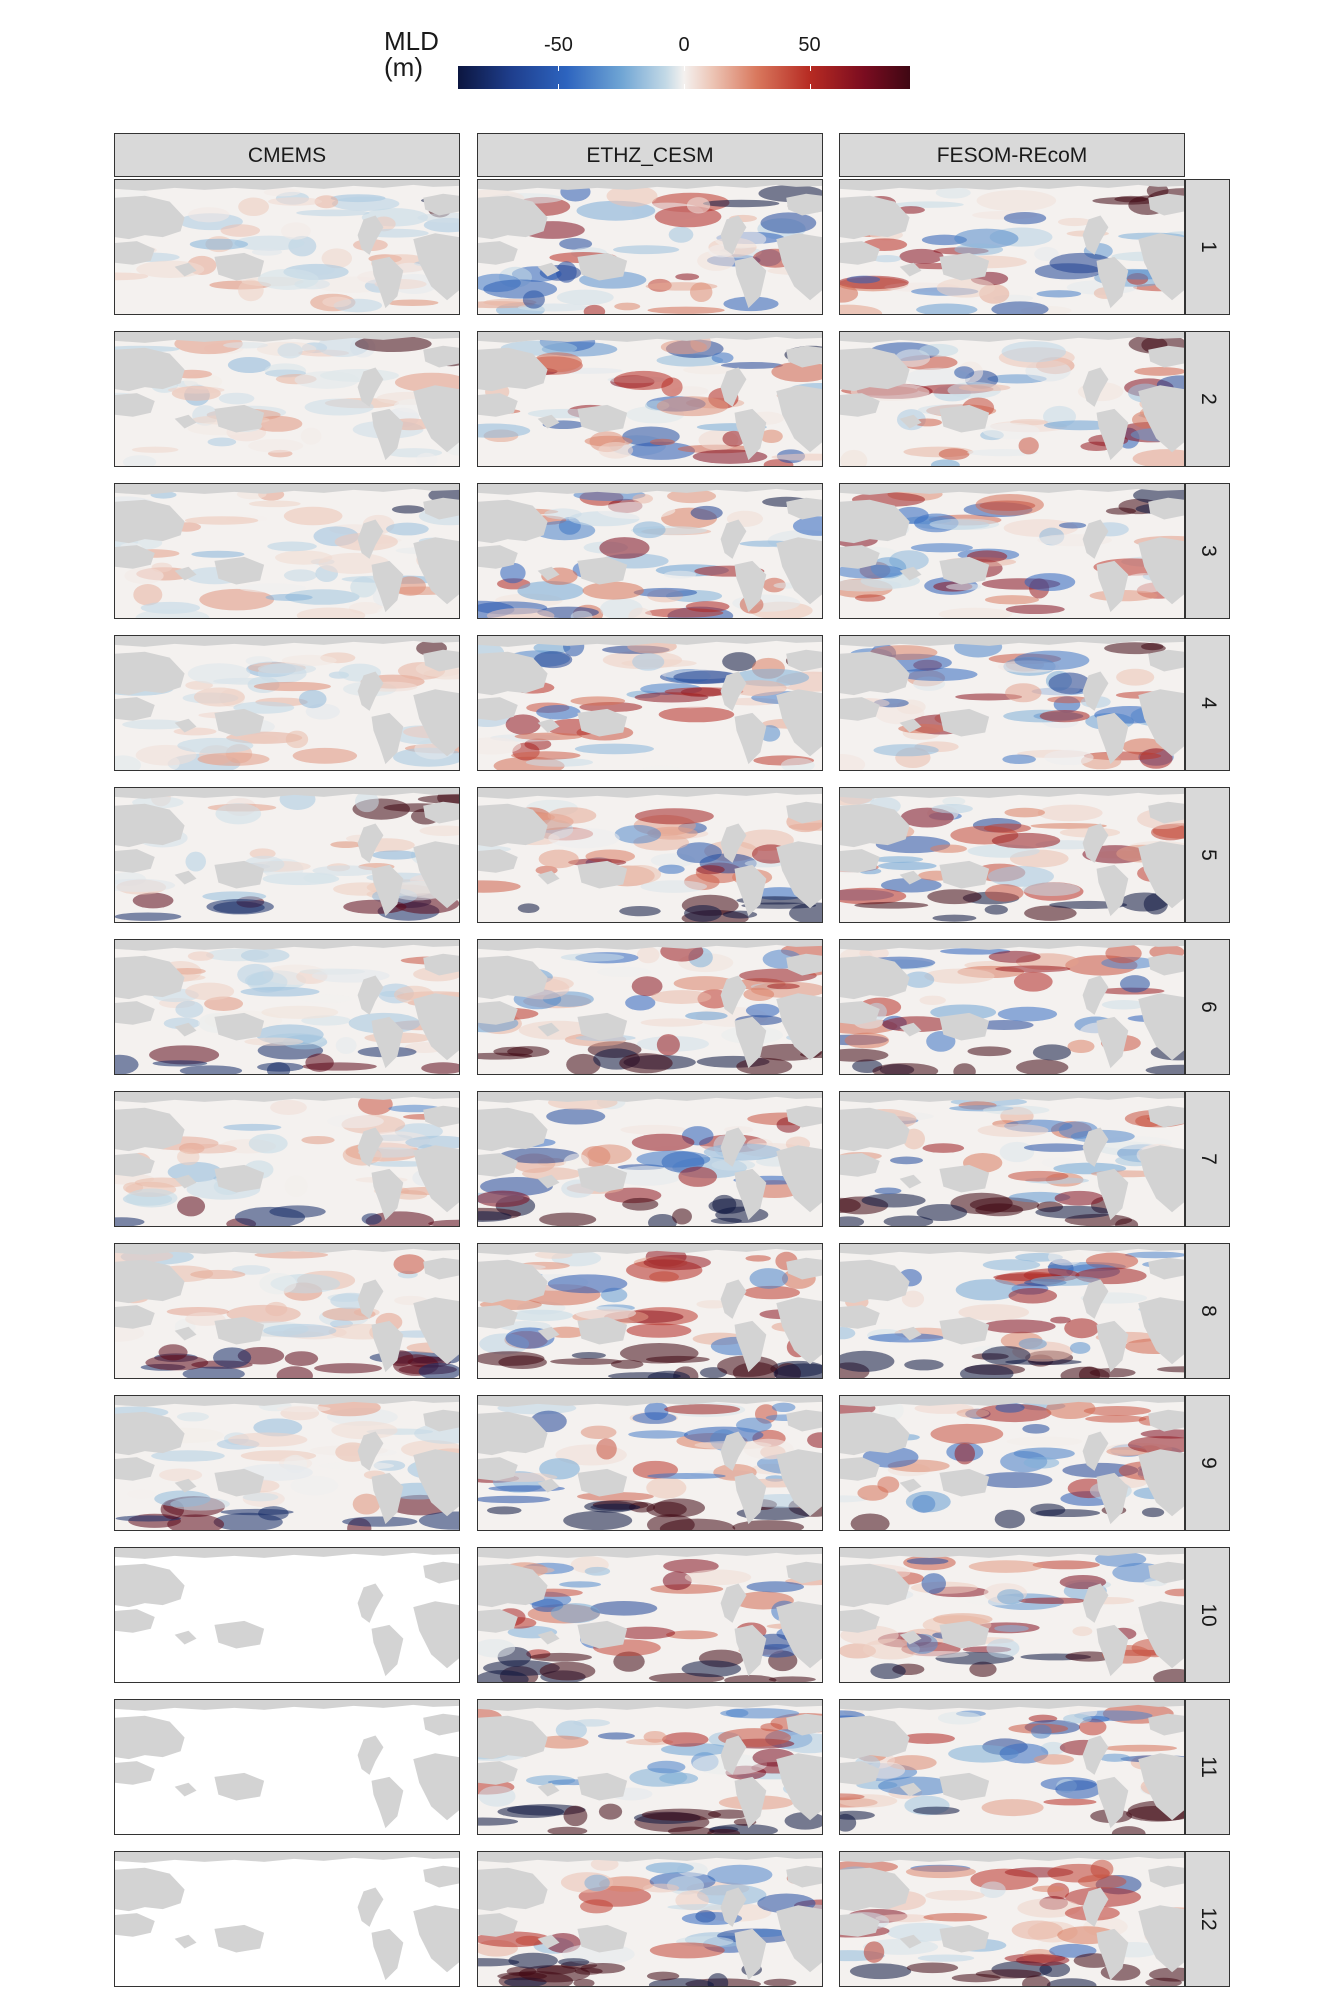  I want to click on row-strip-label: 5, so click(1208, 855).